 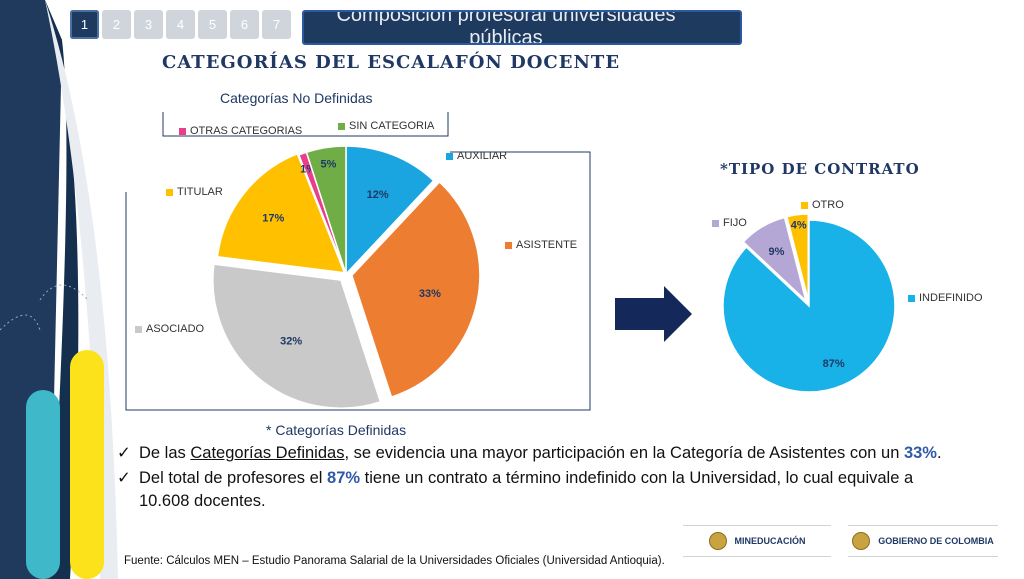 I want to click on pie-slice-otro, so click(x=797, y=257).